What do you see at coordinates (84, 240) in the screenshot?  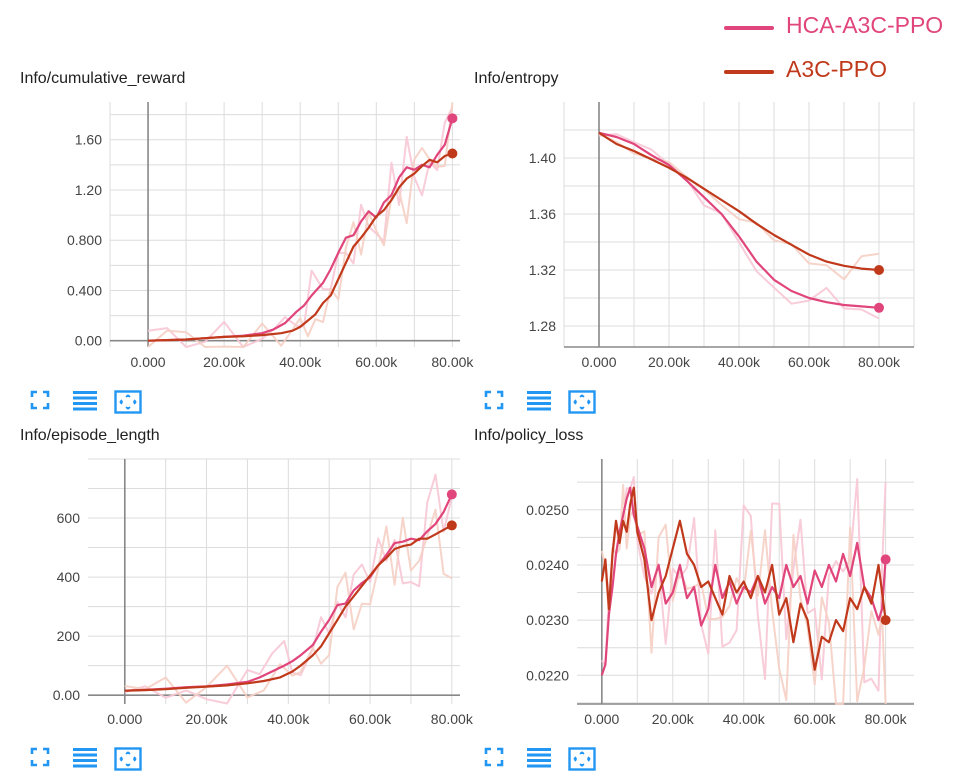 I see `y-tick-label: 0.800` at bounding box center [84, 240].